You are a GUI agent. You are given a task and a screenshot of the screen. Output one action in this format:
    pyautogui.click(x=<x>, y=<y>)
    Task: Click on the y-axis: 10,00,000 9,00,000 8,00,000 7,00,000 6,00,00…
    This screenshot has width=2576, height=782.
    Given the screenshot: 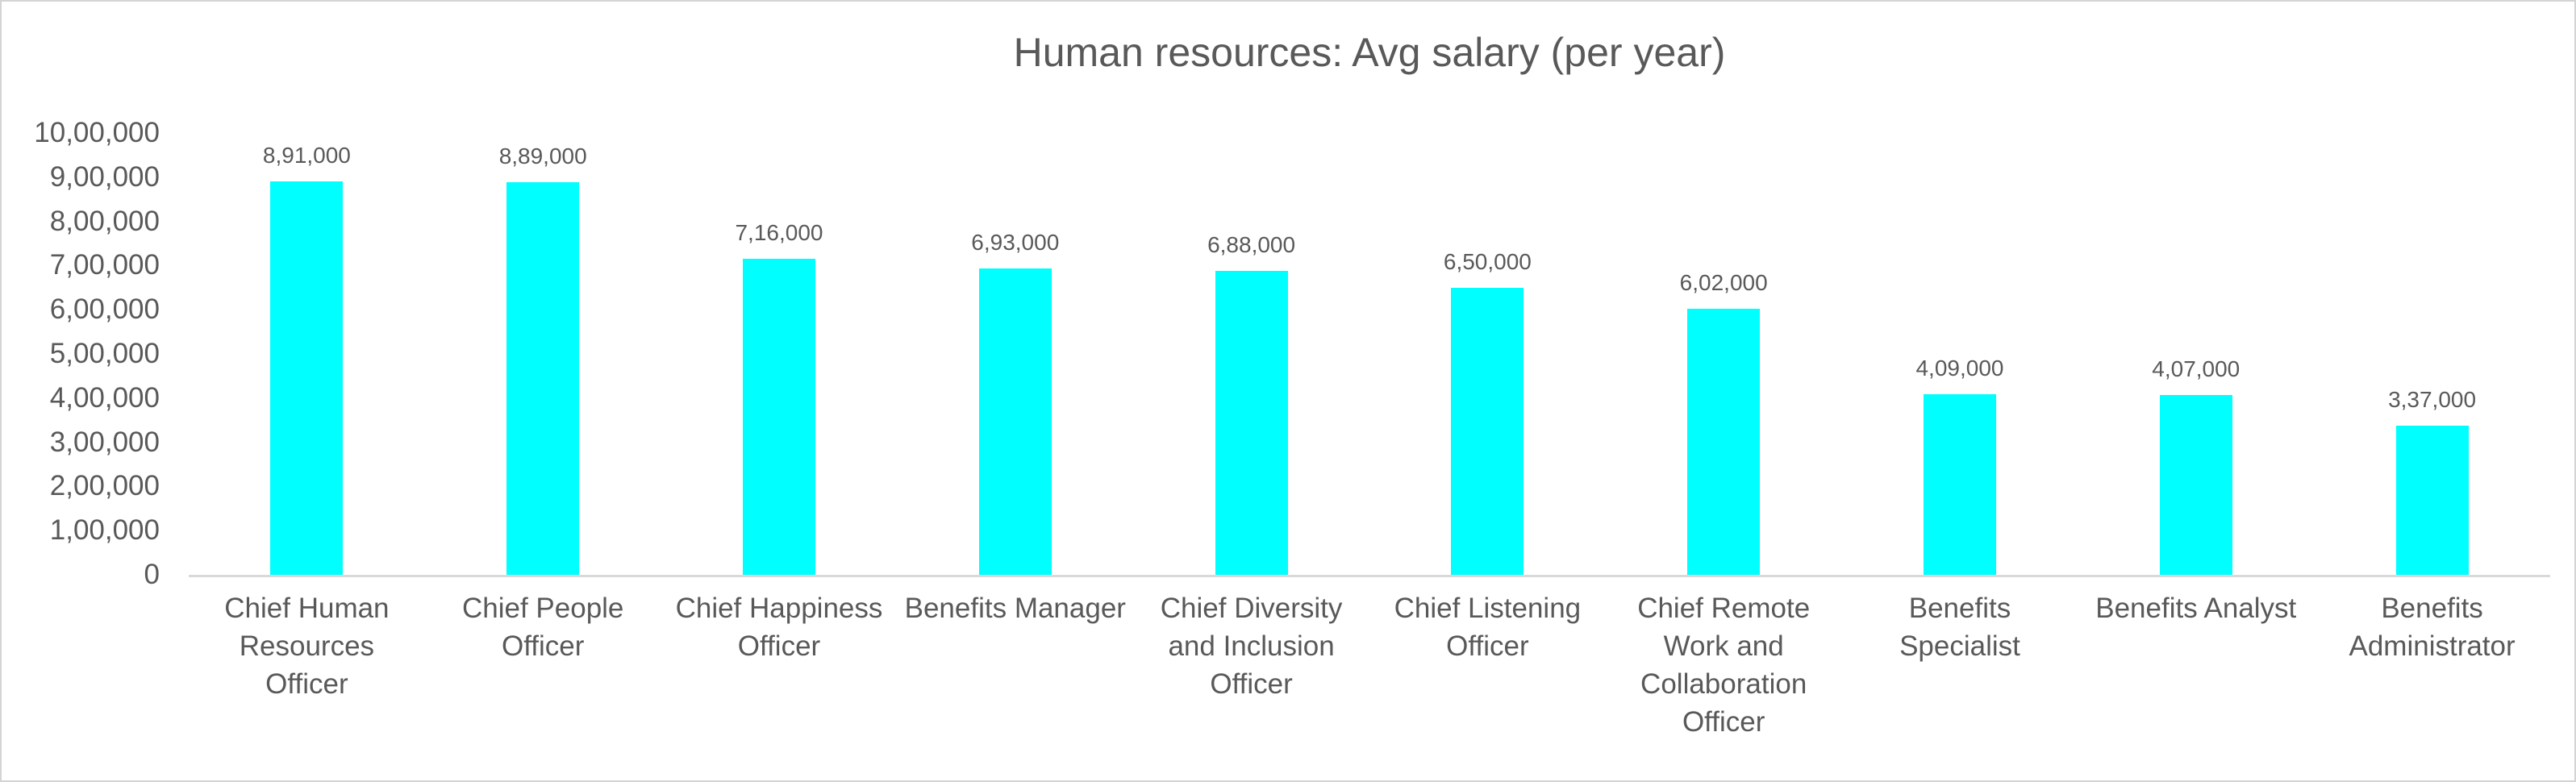 What is the action you would take?
    pyautogui.click(x=81, y=353)
    